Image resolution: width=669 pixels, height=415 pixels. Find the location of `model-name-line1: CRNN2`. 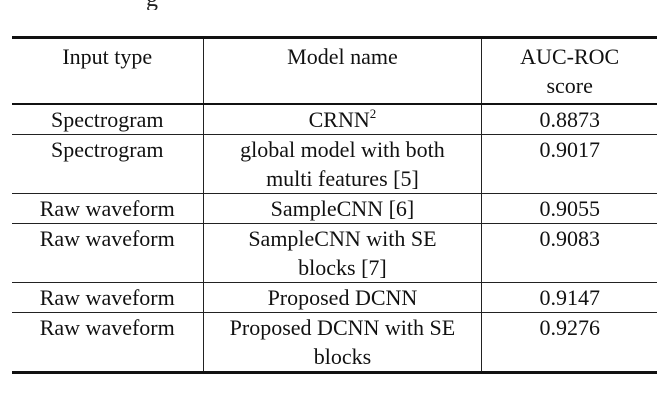

model-name-line1: CRNN2 is located at coordinates (343, 119).